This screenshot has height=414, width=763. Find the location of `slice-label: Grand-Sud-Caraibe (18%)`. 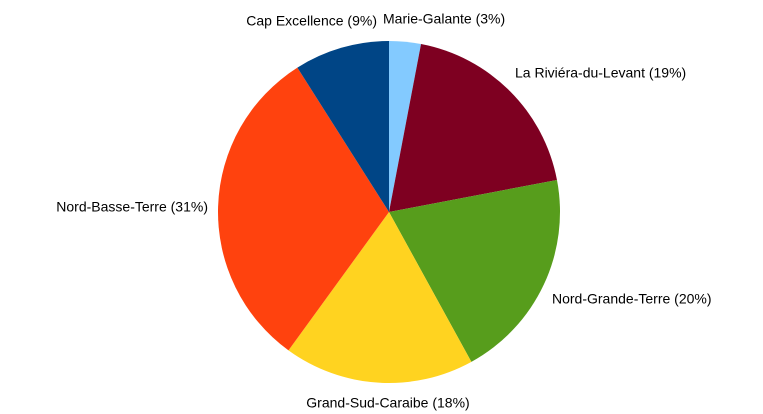

slice-label: Grand-Sud-Caraibe (18%) is located at coordinates (387, 403).